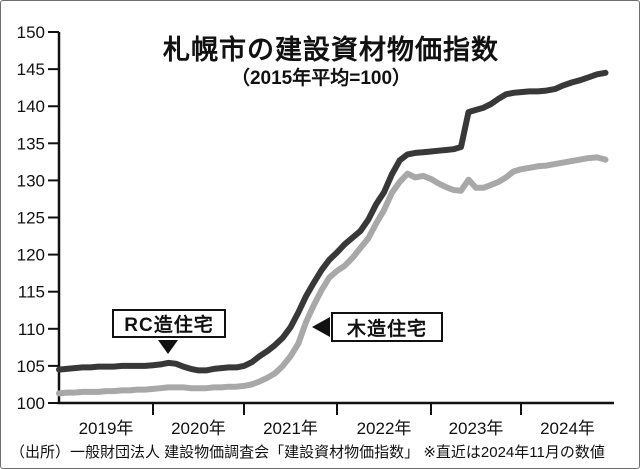  What do you see at coordinates (331, 50) in the screenshot?
I see `chart-title: 札幌市の建設資材物価指数` at bounding box center [331, 50].